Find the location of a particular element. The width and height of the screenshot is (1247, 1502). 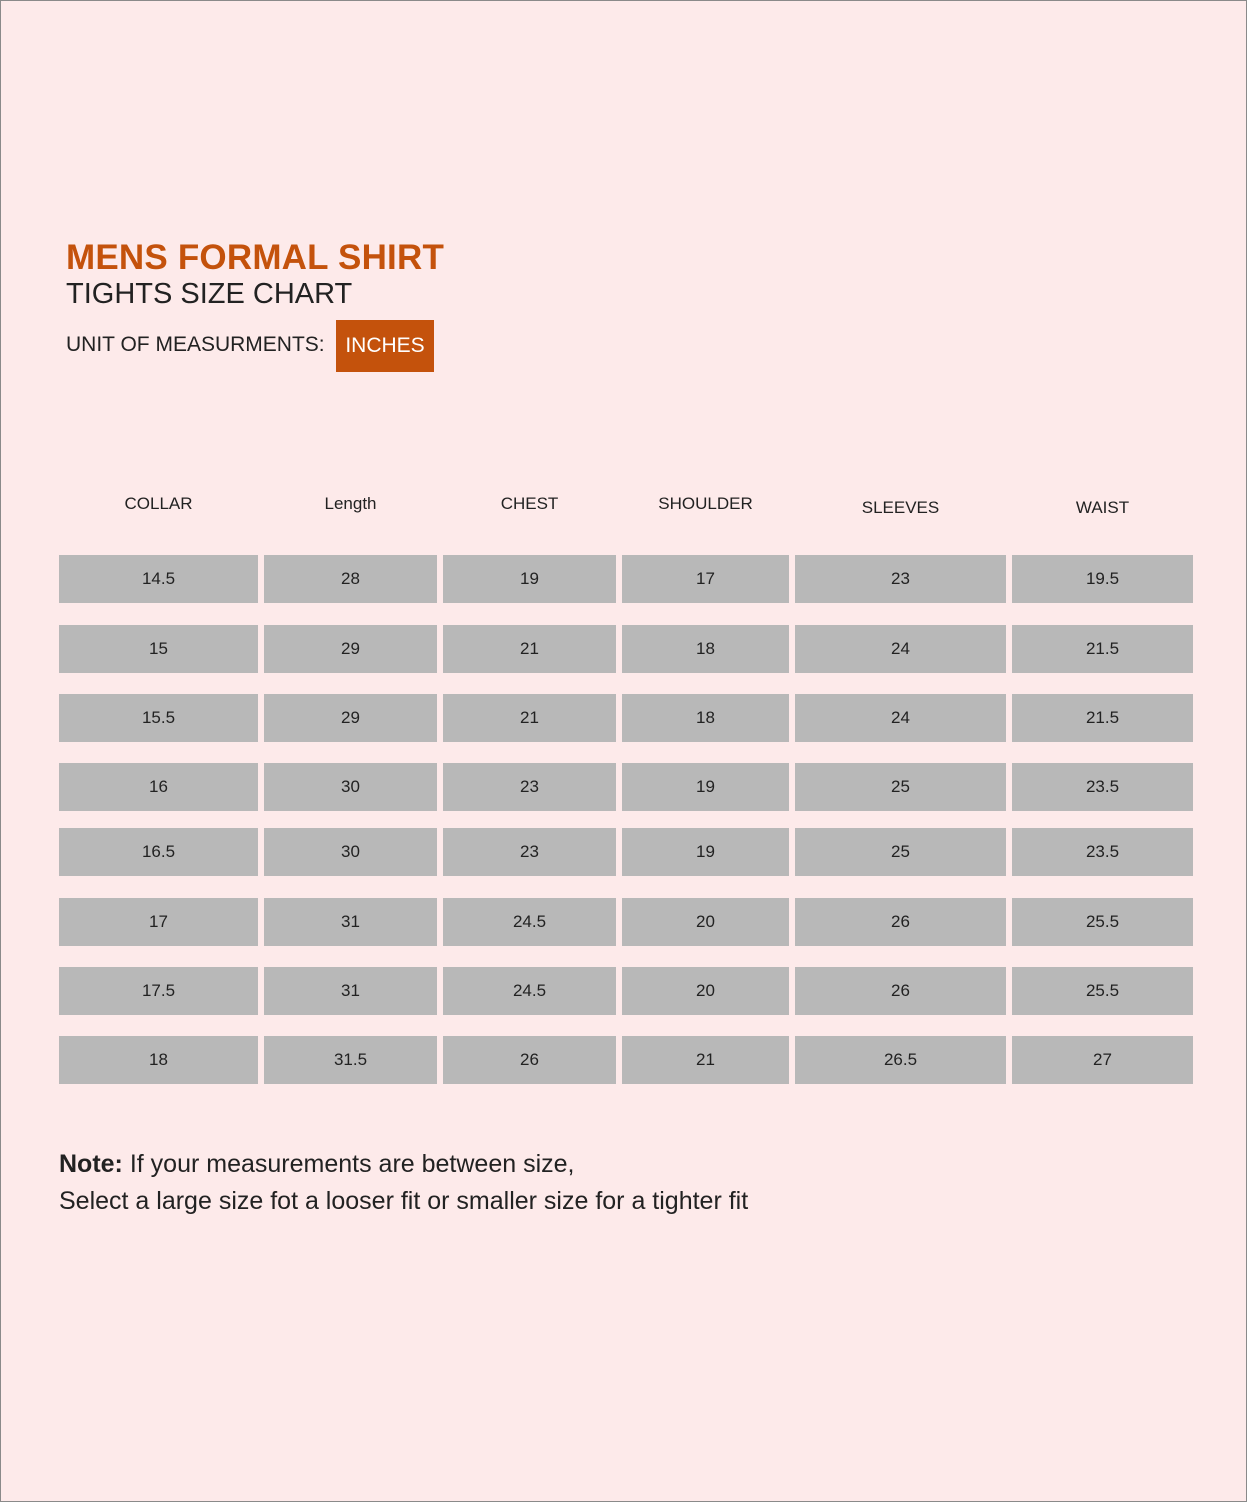

column-header: COLLAR is located at coordinates (158, 503).